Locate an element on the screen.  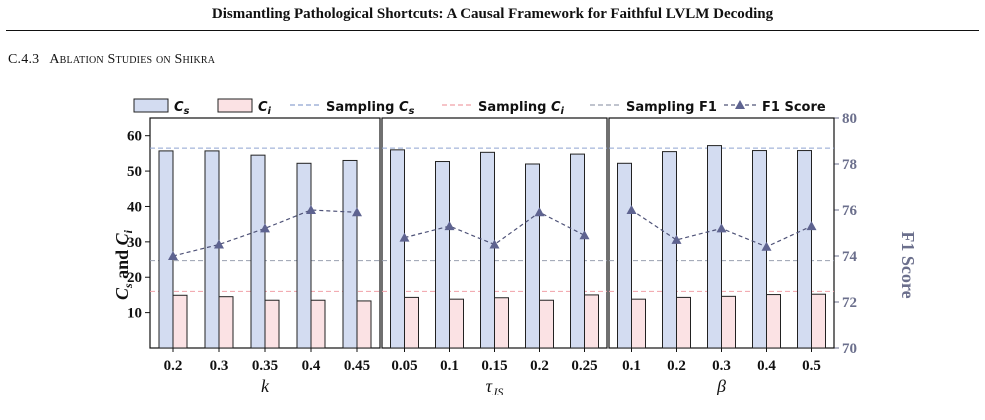
y-right-tick-label: 80 is located at coordinates (849, 119).